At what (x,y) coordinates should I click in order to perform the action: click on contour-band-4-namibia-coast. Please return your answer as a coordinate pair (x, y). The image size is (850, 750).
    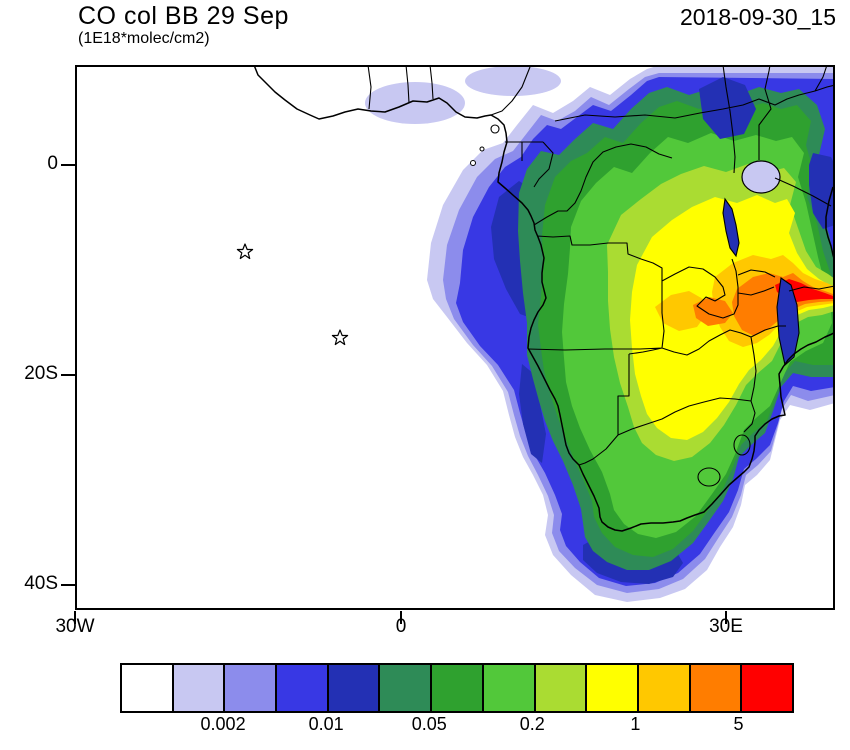
    Looking at the image, I should click on (532, 413).